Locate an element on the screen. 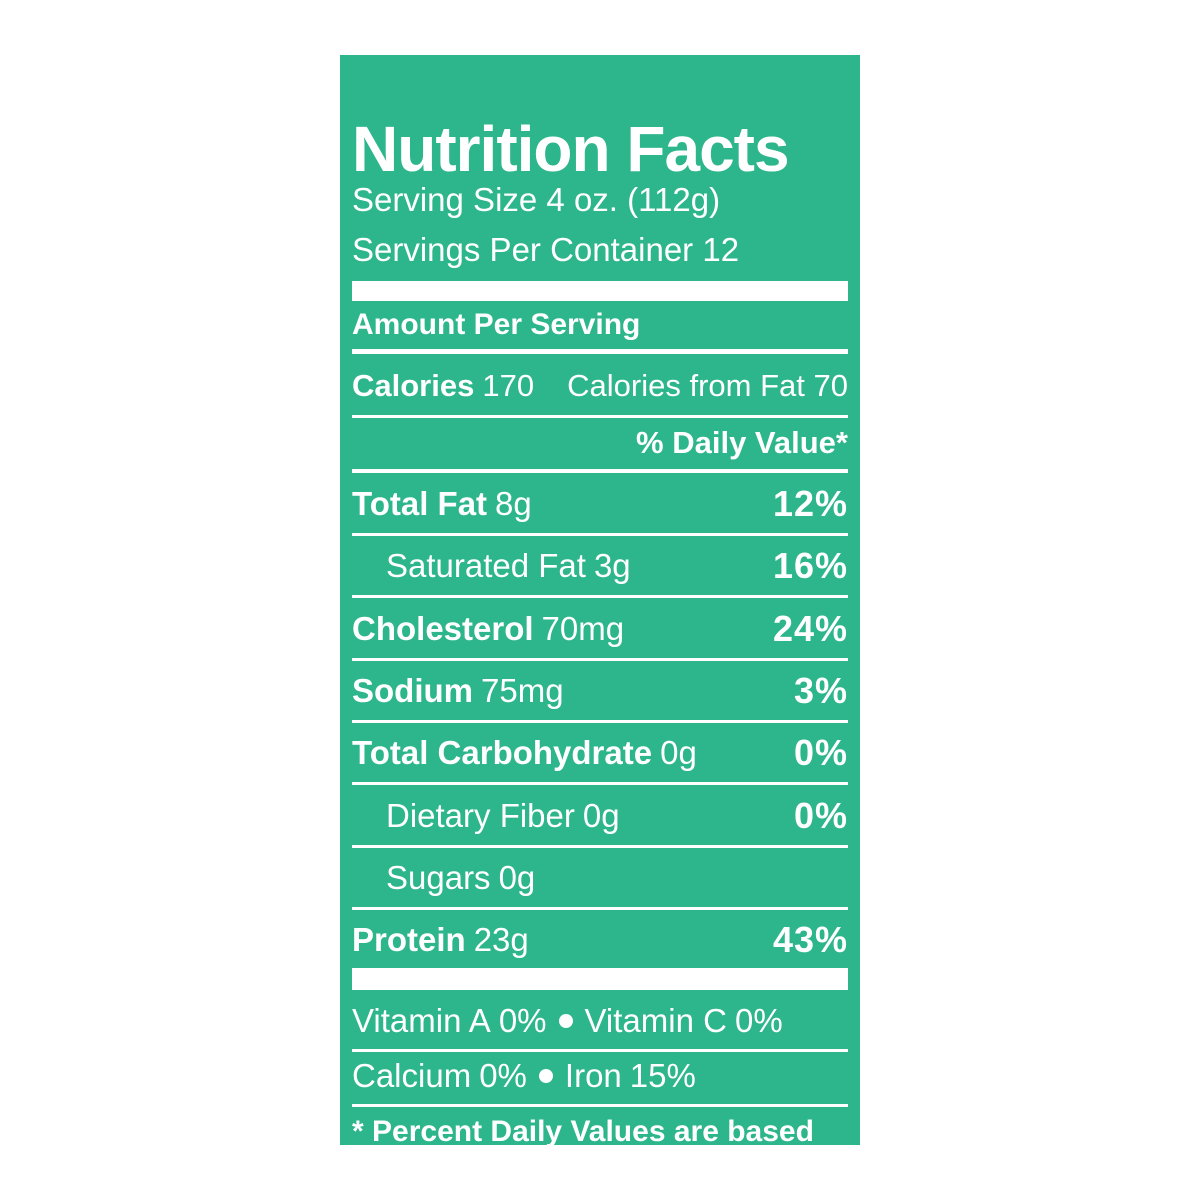  nutrient: Sodium 75mg is located at coordinates (458, 691).